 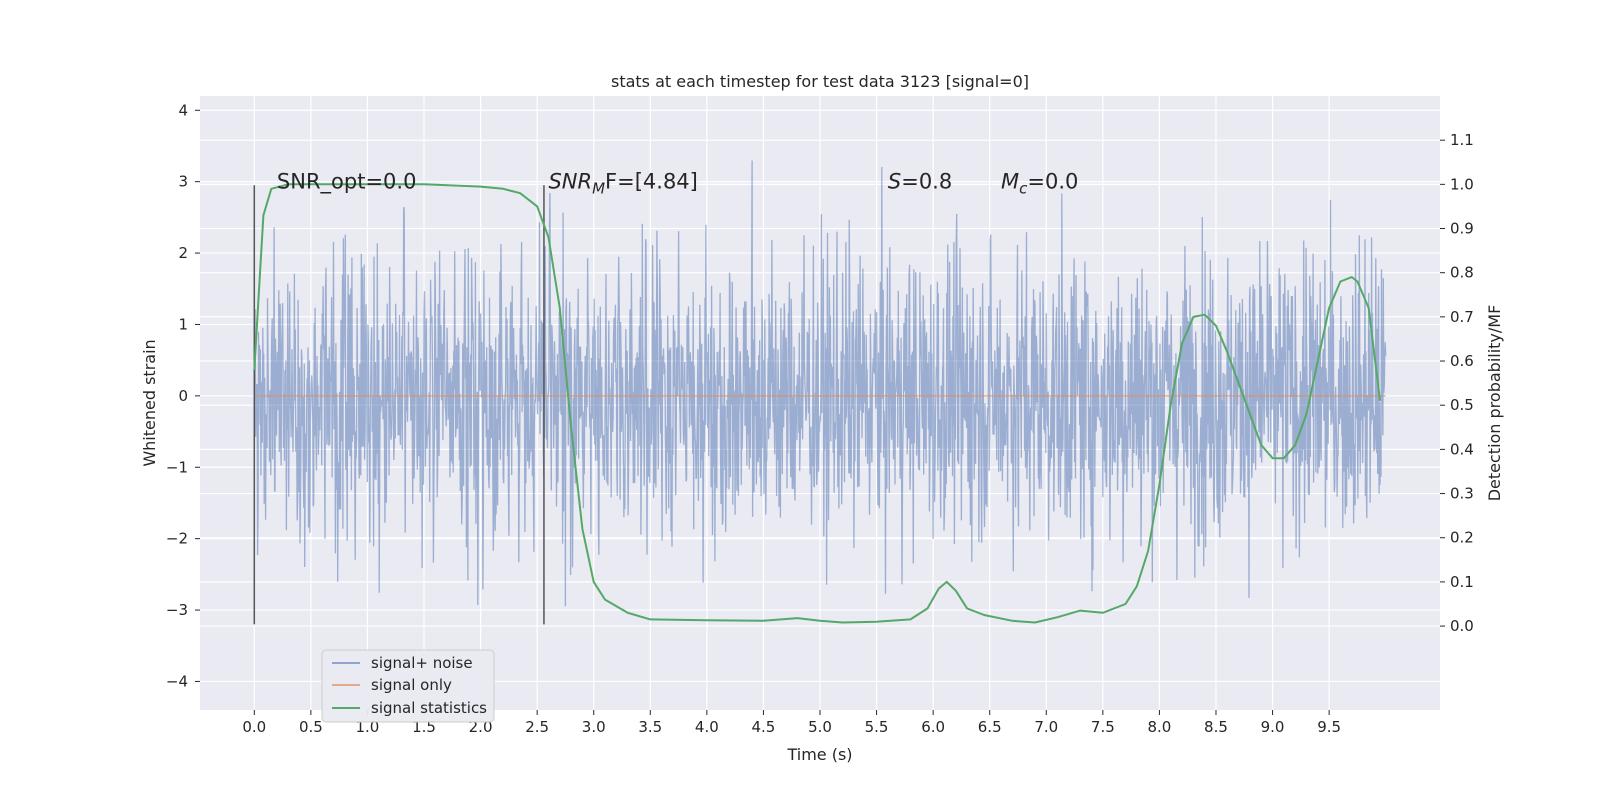 What do you see at coordinates (1216, 727) in the screenshot?
I see `x-tick-label: 8.5` at bounding box center [1216, 727].